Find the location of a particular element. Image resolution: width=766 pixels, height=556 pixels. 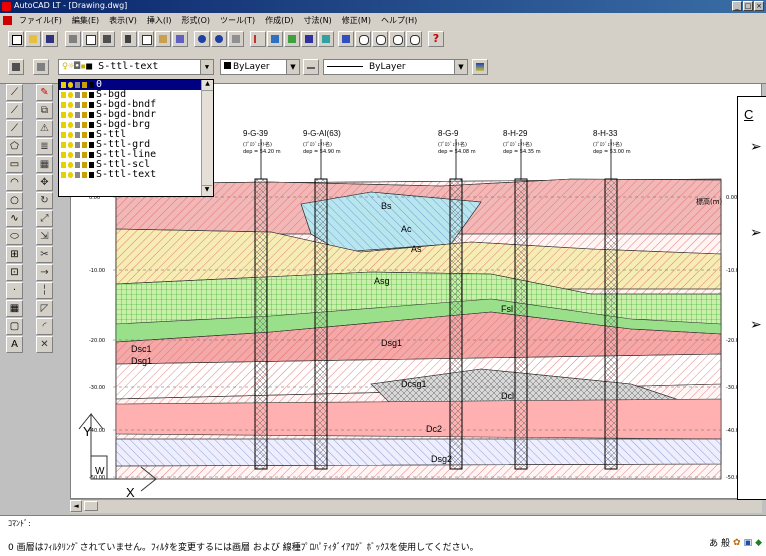

scale-icon: ⤢ is located at coordinates (44, 218).